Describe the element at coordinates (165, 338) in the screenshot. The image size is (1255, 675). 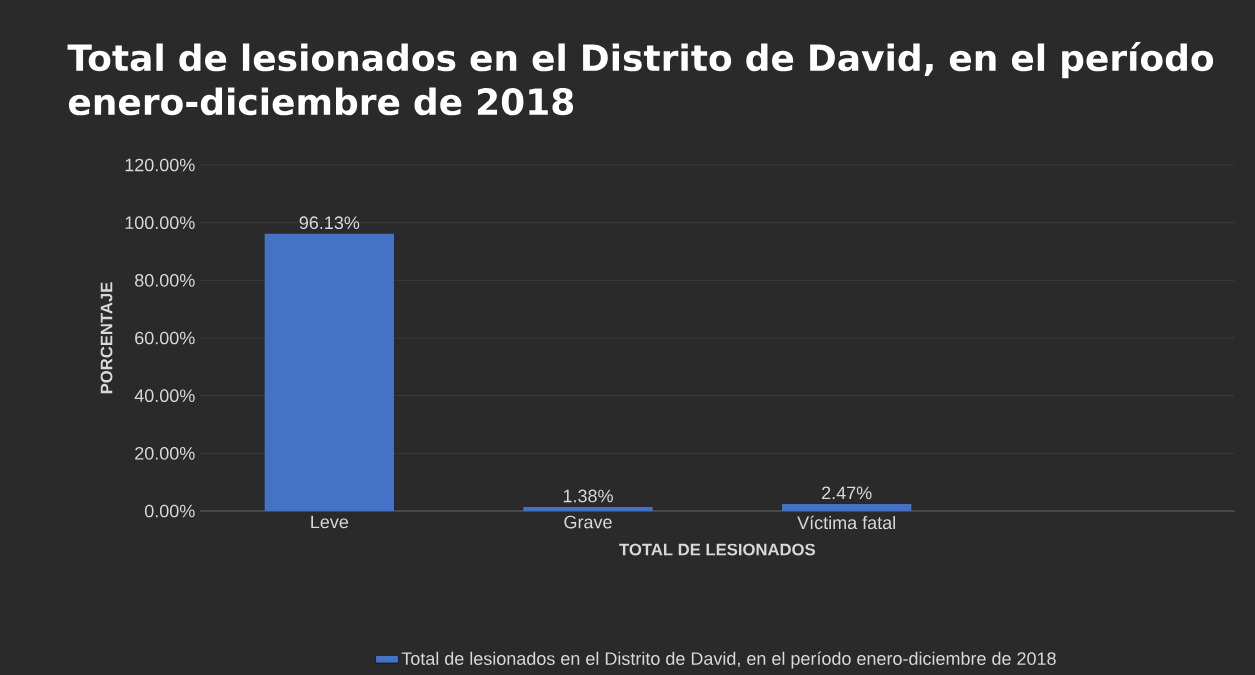
I see `y-tick-label: 60.00%` at that location.